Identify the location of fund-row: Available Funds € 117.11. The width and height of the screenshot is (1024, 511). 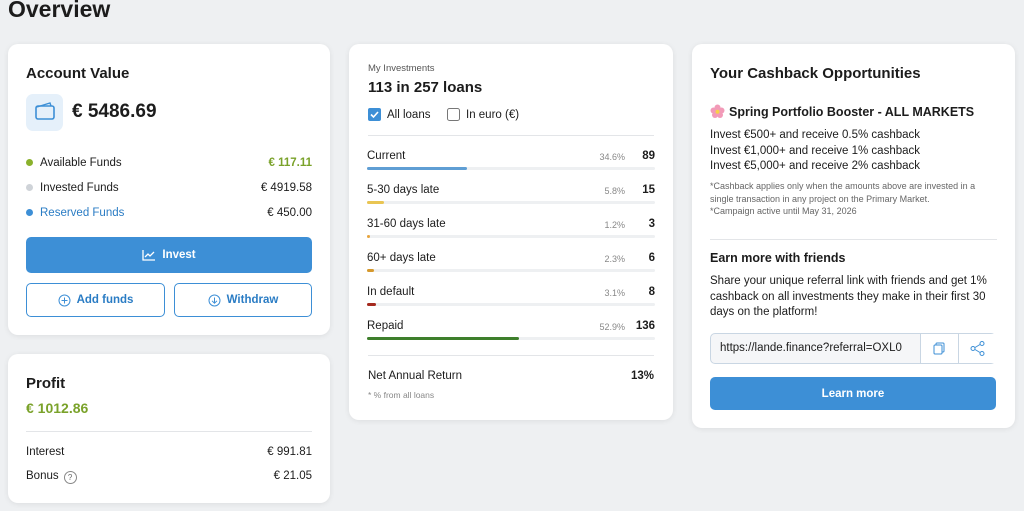
(169, 163).